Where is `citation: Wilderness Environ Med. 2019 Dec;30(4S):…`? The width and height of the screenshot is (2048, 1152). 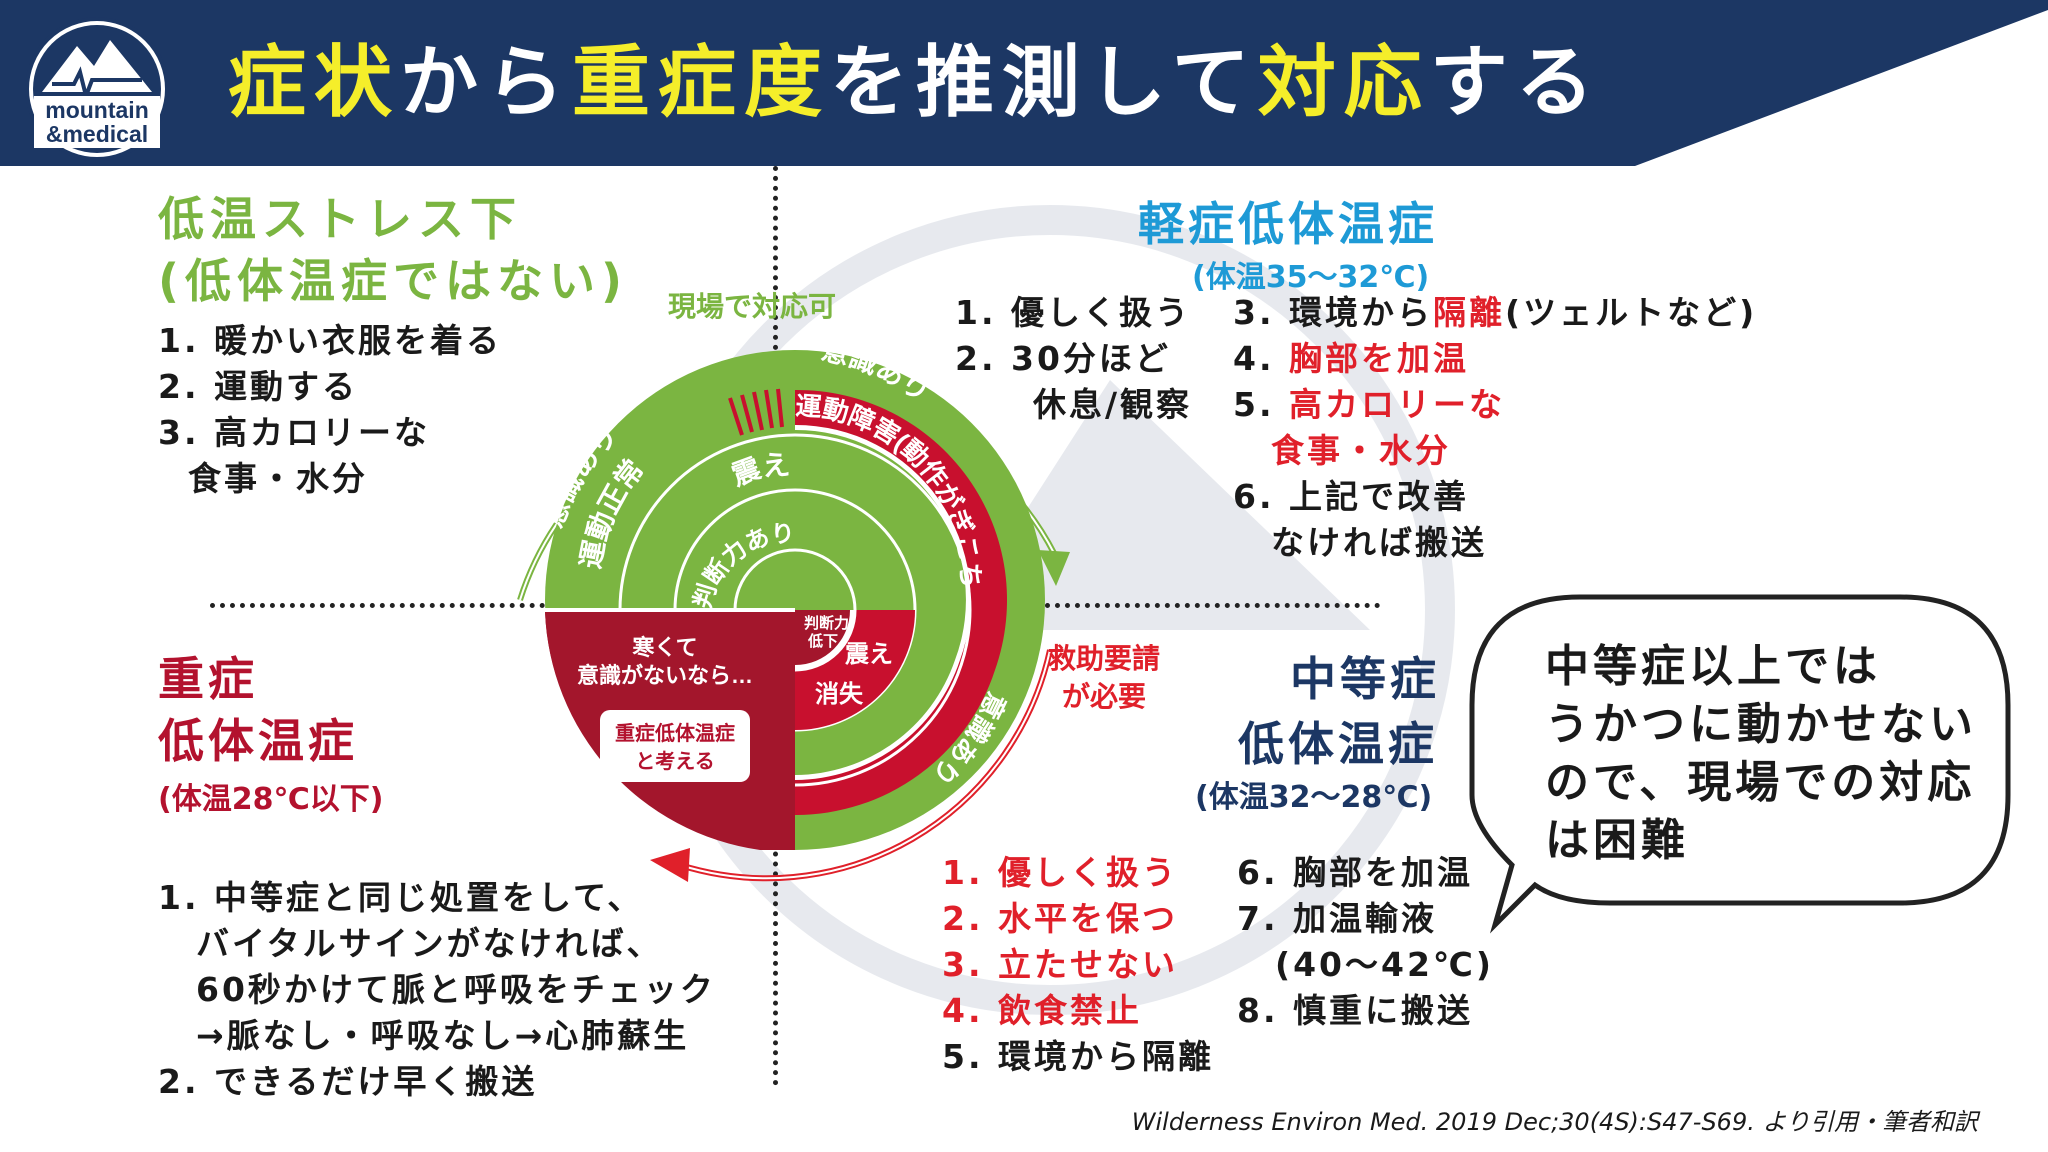 citation: Wilderness Environ Med. 2019 Dec;30(4S):… is located at coordinates (1554, 1122).